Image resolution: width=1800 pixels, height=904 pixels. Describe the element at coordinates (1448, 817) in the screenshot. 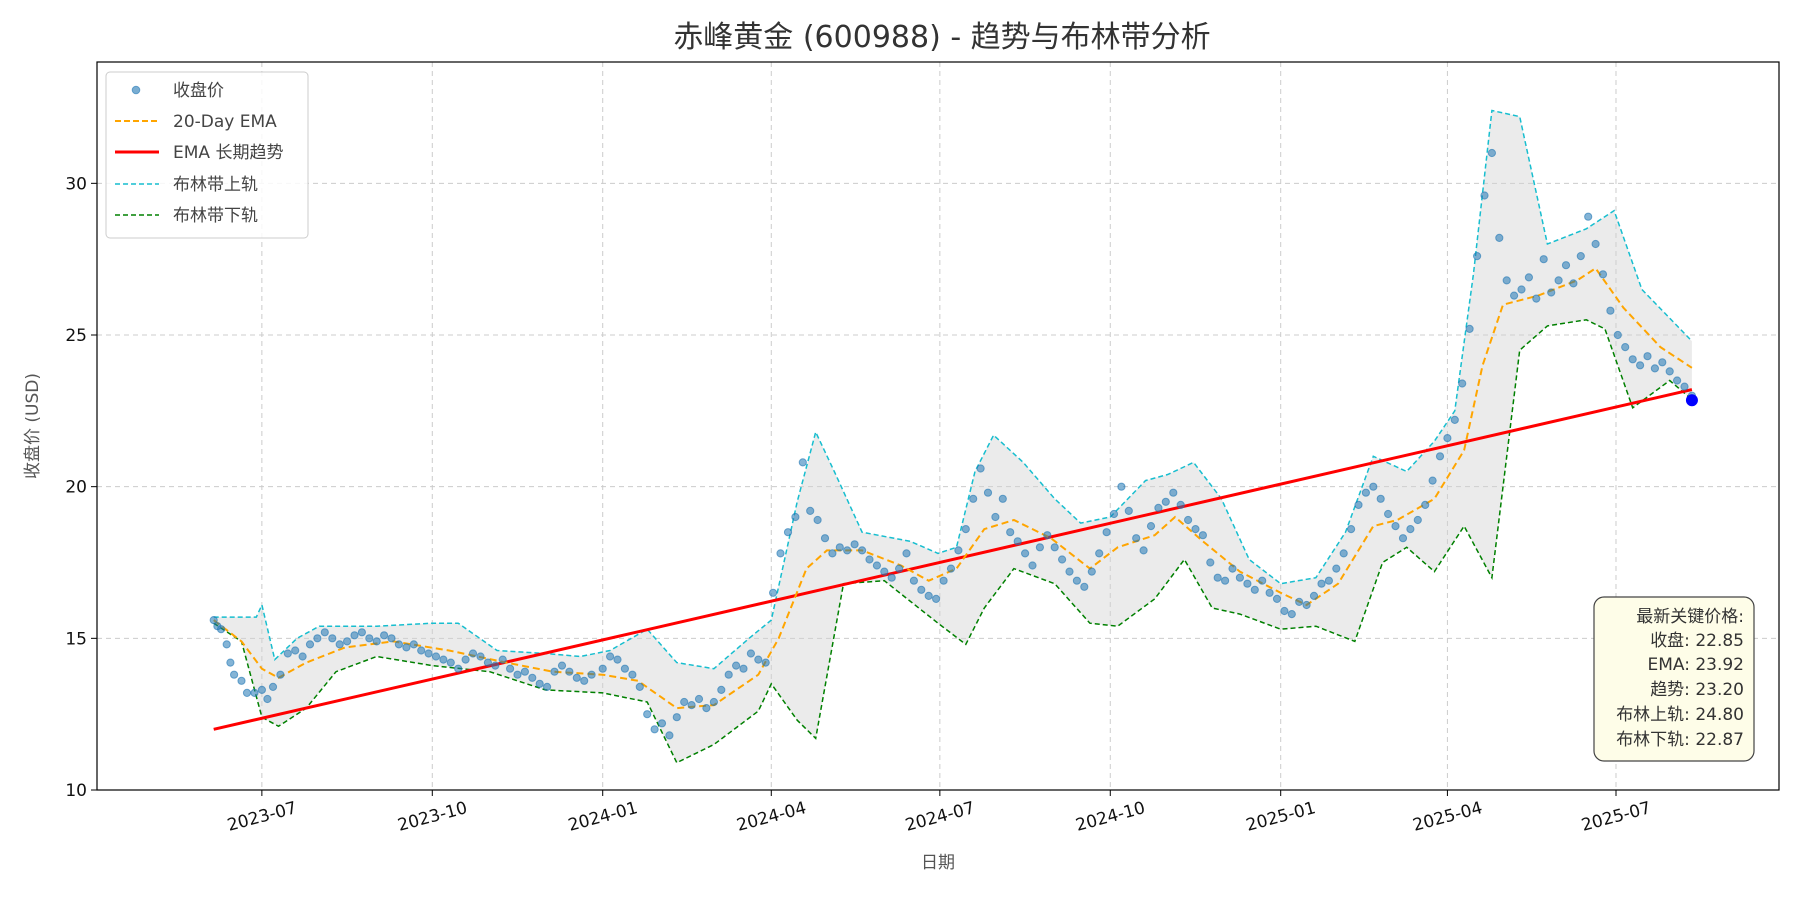

I see `x-tick-label: 2025-04` at that location.